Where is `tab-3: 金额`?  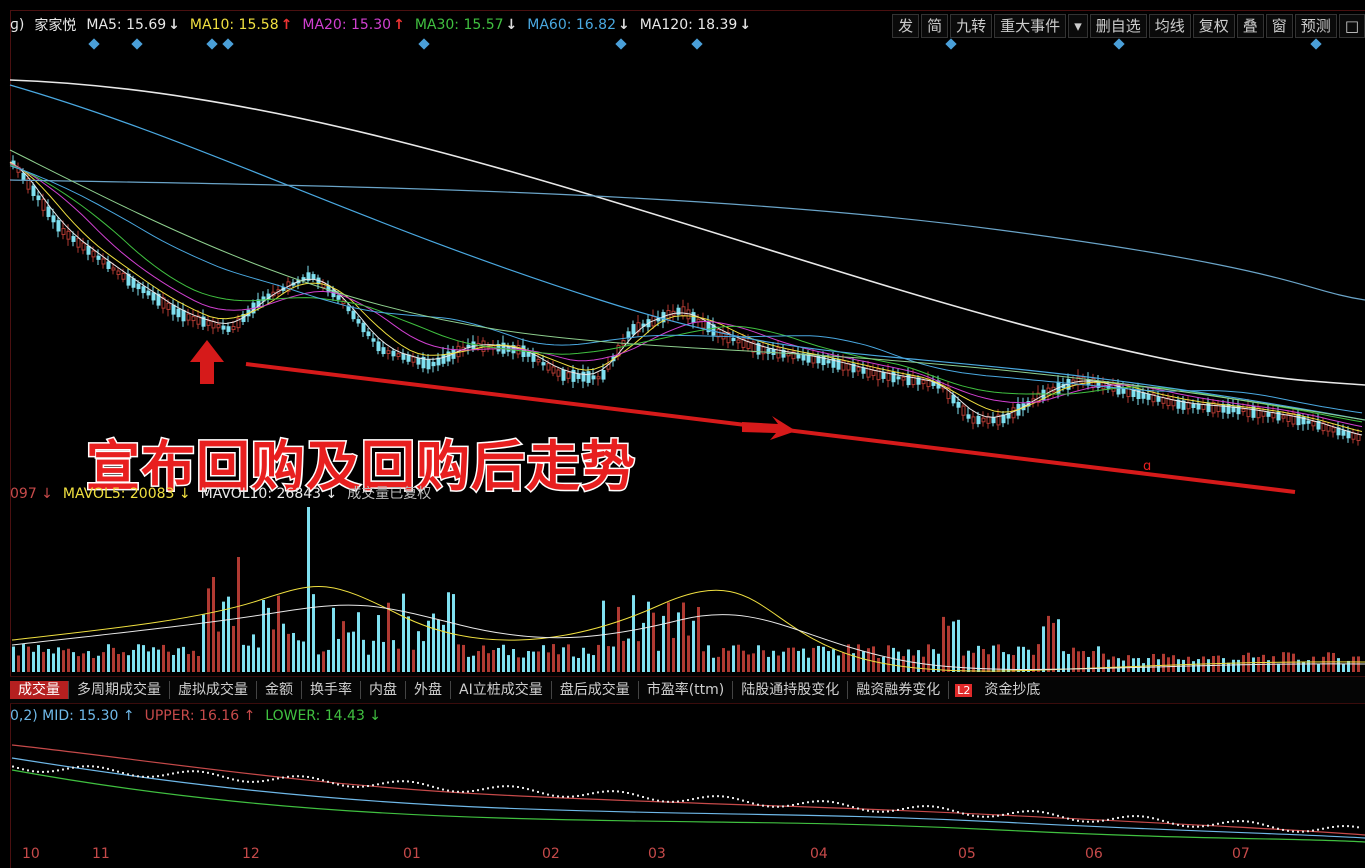
tab-3: 金额 is located at coordinates (279, 690).